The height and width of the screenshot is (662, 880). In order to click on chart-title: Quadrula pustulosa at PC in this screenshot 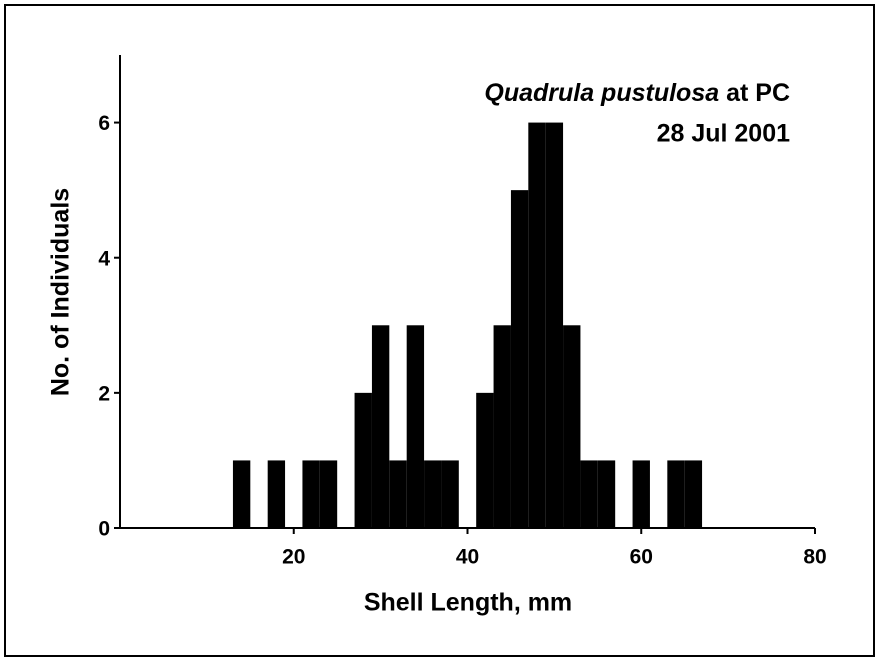, I will do `click(637, 93)`.